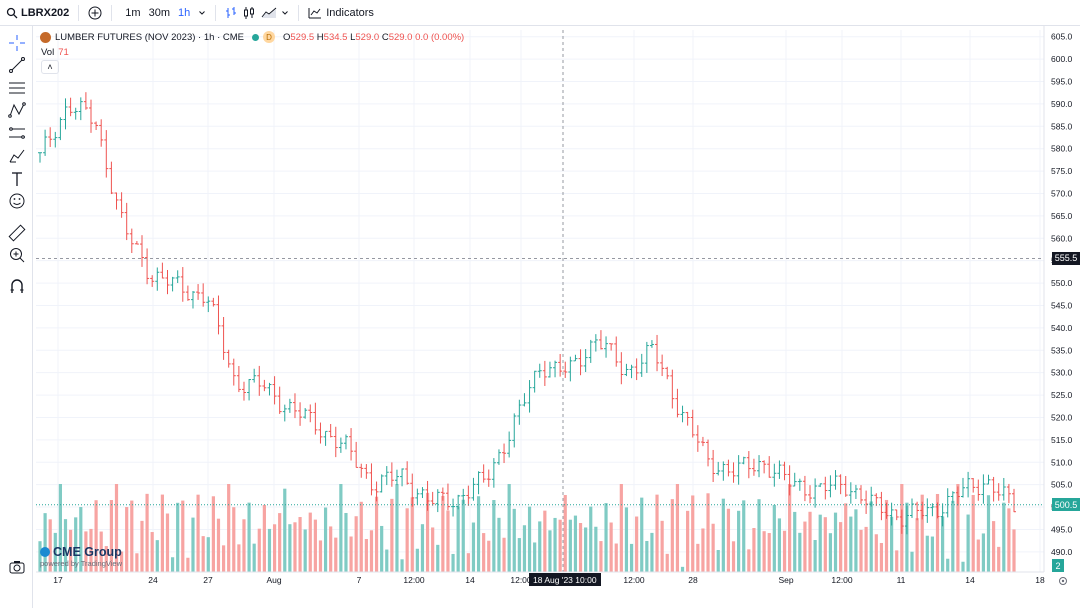  What do you see at coordinates (17, 65) in the screenshot?
I see `trend-line-icon` at bounding box center [17, 65].